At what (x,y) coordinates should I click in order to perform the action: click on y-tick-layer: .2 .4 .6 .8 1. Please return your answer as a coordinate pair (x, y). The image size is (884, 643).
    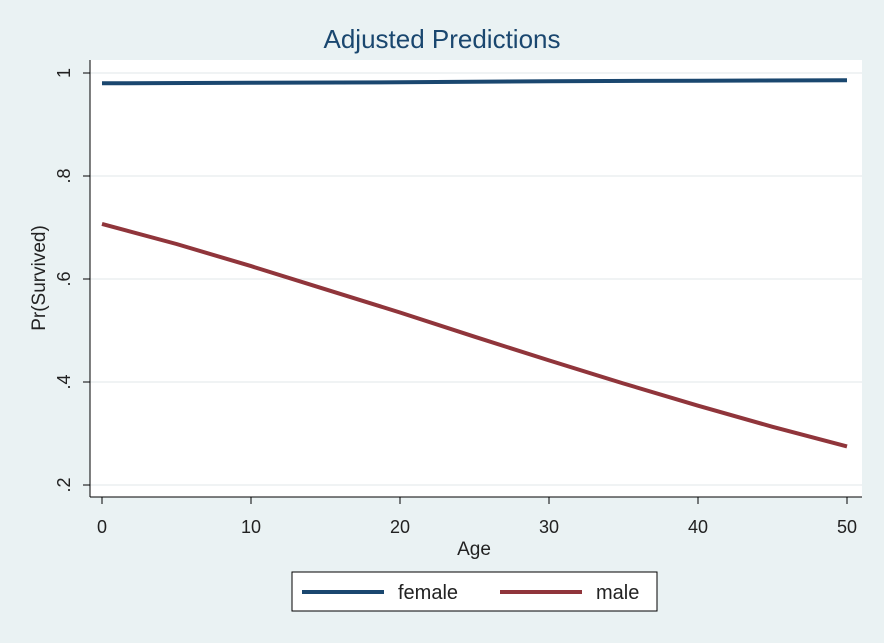
    Looking at the image, I should click on (72, 280).